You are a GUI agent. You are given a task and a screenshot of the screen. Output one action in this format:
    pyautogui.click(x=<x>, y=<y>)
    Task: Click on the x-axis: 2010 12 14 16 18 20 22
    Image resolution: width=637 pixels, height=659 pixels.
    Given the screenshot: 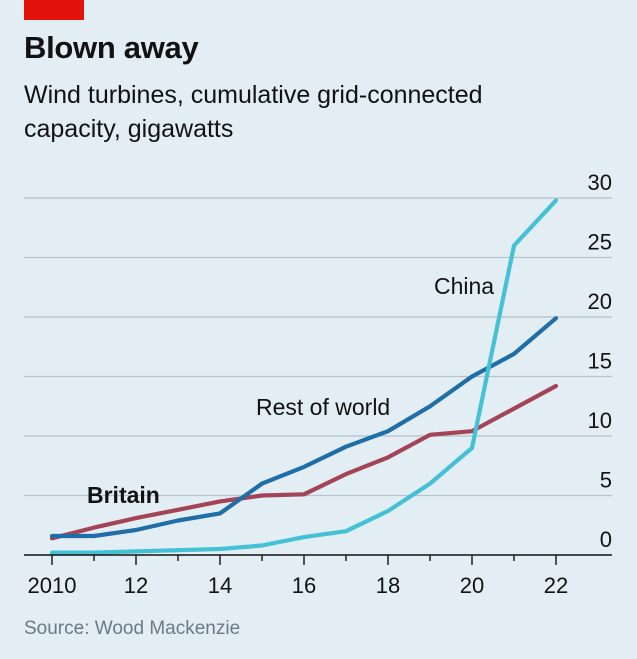 What is the action you would take?
    pyautogui.click(x=318, y=576)
    